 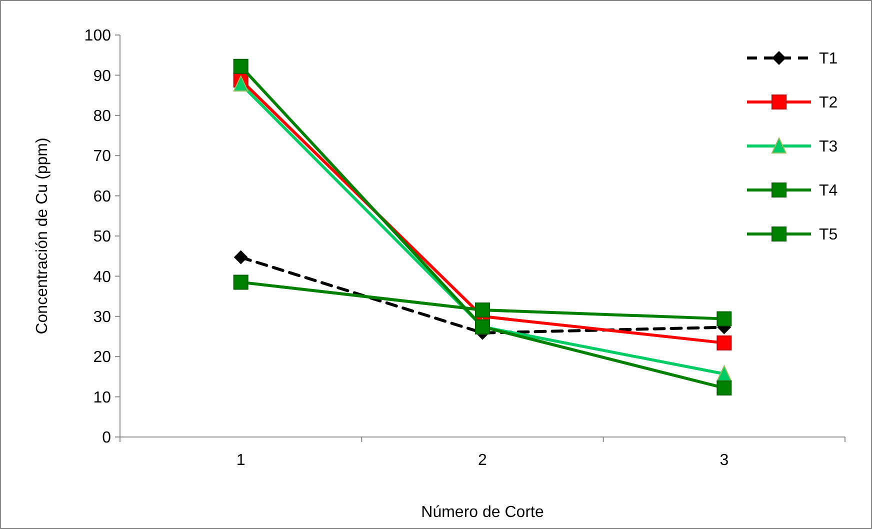 What do you see at coordinates (102, 397) in the screenshot?
I see `y-tick-label: 10` at bounding box center [102, 397].